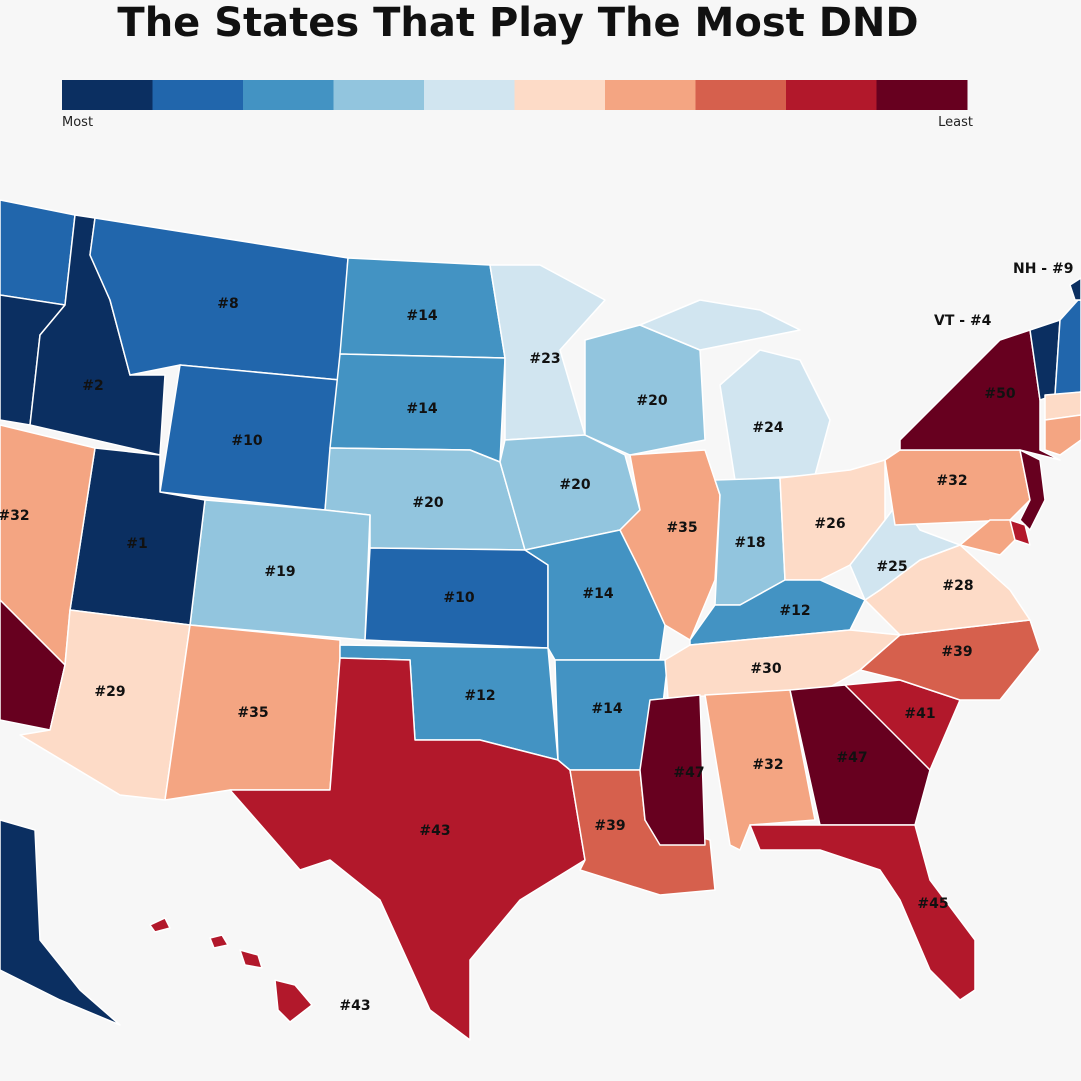 This screenshot has width=1081, height=1081. What do you see at coordinates (77, 122) in the screenshot?
I see `legend-low-label: Most` at bounding box center [77, 122].